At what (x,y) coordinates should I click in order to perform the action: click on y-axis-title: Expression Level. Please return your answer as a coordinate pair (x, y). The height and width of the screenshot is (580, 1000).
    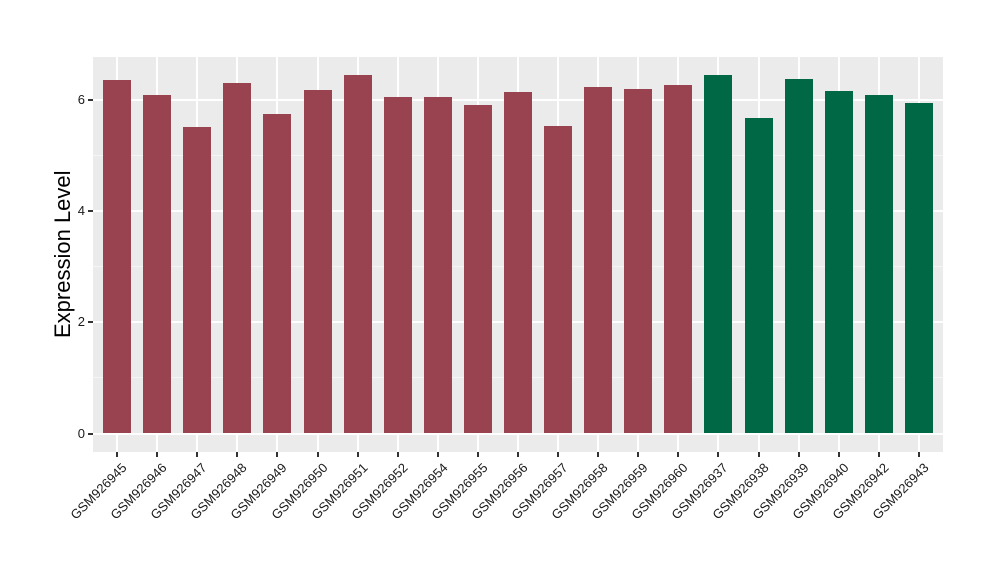
    Looking at the image, I should click on (62, 254).